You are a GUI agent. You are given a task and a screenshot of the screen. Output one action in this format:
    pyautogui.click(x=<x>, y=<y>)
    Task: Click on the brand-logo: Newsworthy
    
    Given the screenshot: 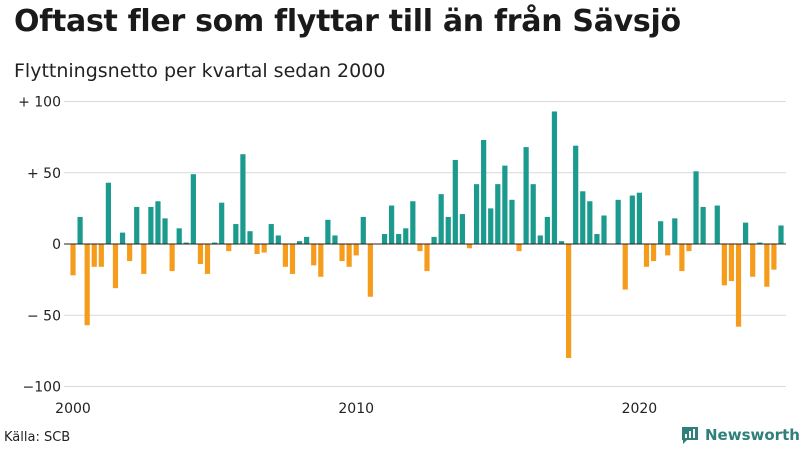 What is the action you would take?
    pyautogui.click(x=740, y=435)
    